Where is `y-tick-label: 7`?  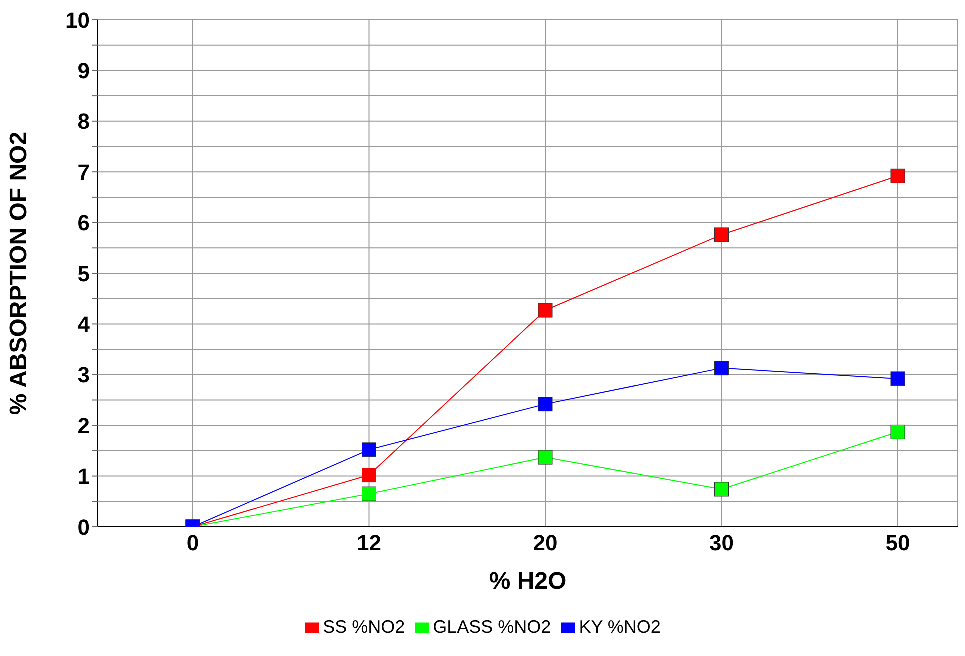 y-tick-label: 7 is located at coordinates (84, 172).